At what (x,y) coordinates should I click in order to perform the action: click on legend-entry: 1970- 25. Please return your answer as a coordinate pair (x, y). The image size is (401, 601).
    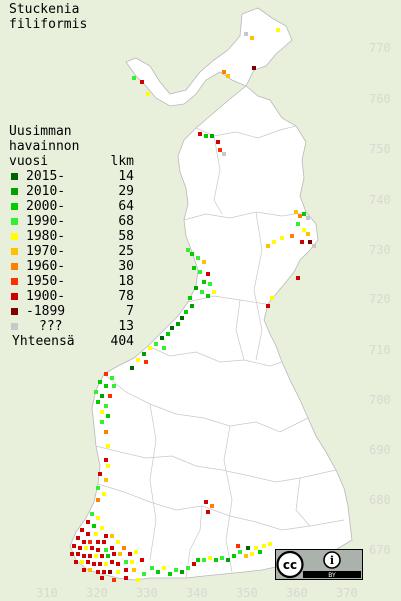
    Looking at the image, I should click on (71, 251).